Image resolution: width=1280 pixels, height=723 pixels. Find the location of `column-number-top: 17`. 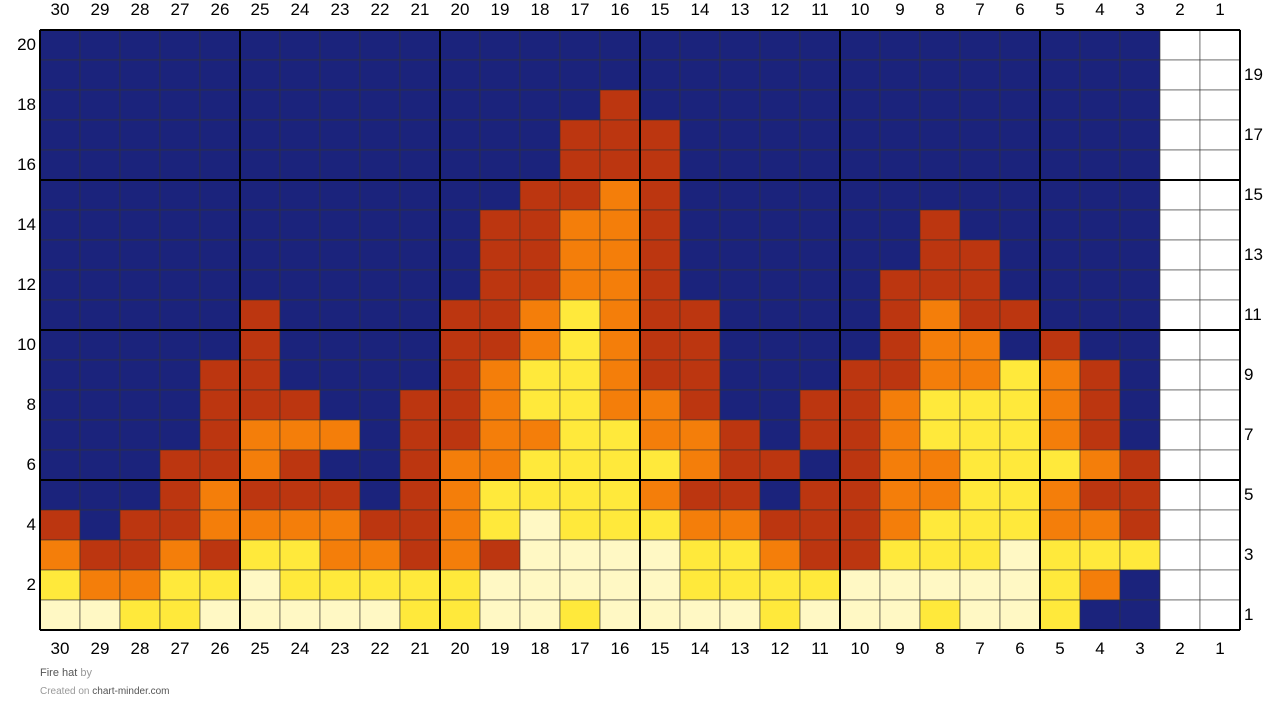

column-number-top: 17 is located at coordinates (580, 9).